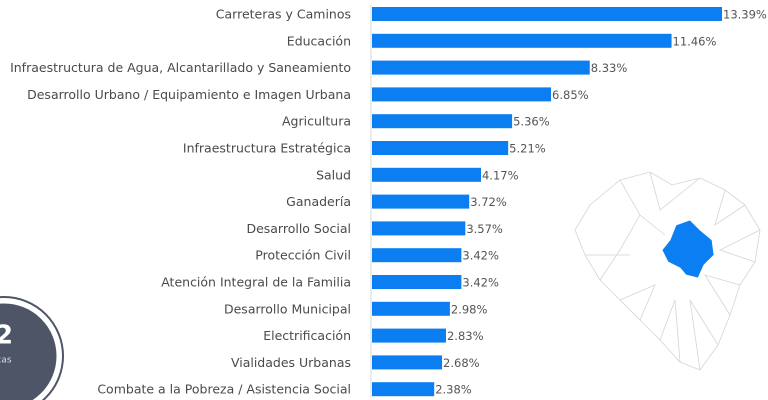  What do you see at coordinates (283, 14) in the screenshot?
I see `category-label: Carreteras y Caminos` at bounding box center [283, 14].